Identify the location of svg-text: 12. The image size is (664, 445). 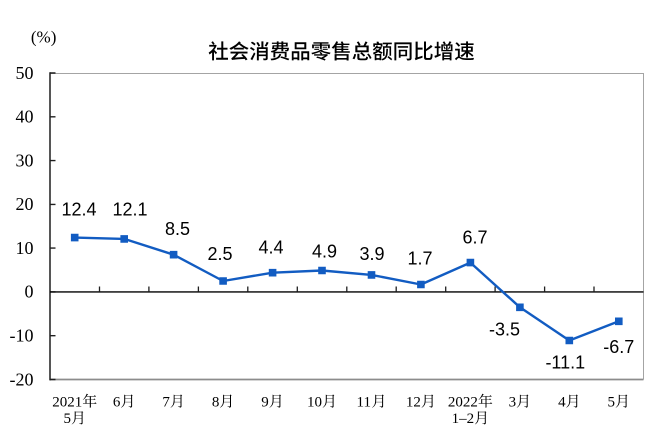
(413, 403).